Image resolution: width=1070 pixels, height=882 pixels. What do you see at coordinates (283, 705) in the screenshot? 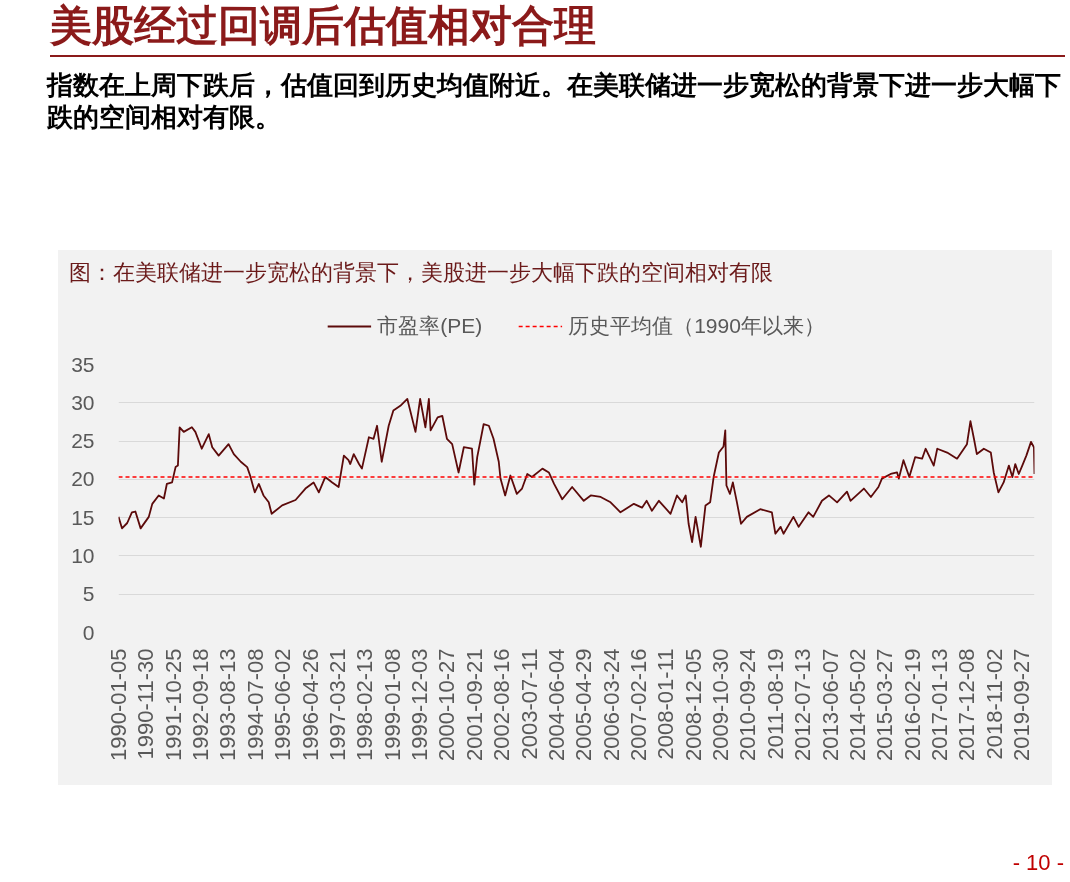
I see `x-tick-label: 1995-06-02` at bounding box center [283, 705].